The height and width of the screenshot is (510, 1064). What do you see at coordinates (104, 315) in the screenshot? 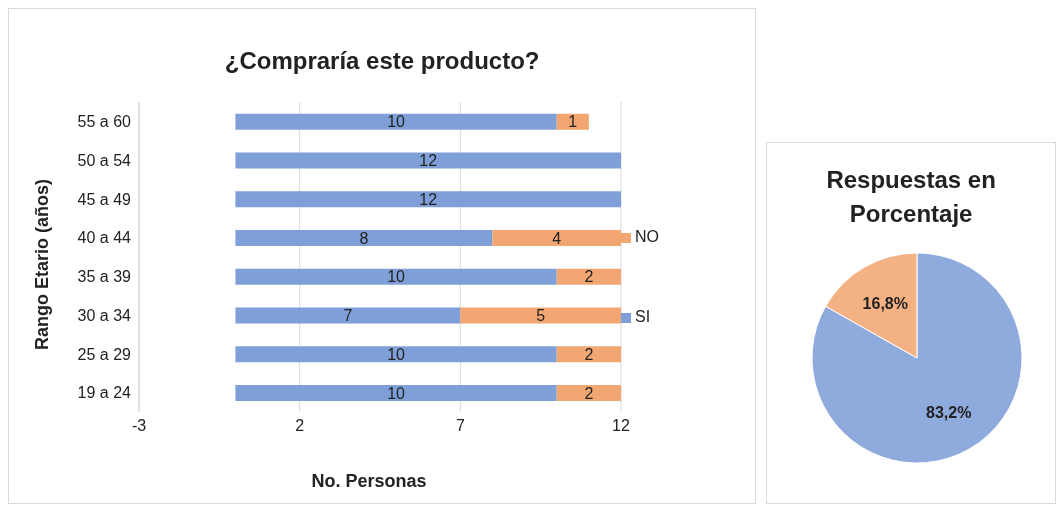
I see `y-tick-label: 30 a 34` at bounding box center [104, 315].